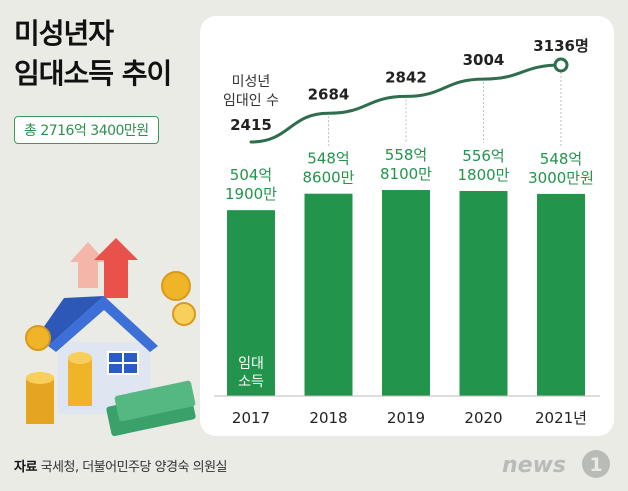 Image resolution: width=628 pixels, height=491 pixels. I want to click on line-series-label-line-1: 미성년, so click(251, 82).